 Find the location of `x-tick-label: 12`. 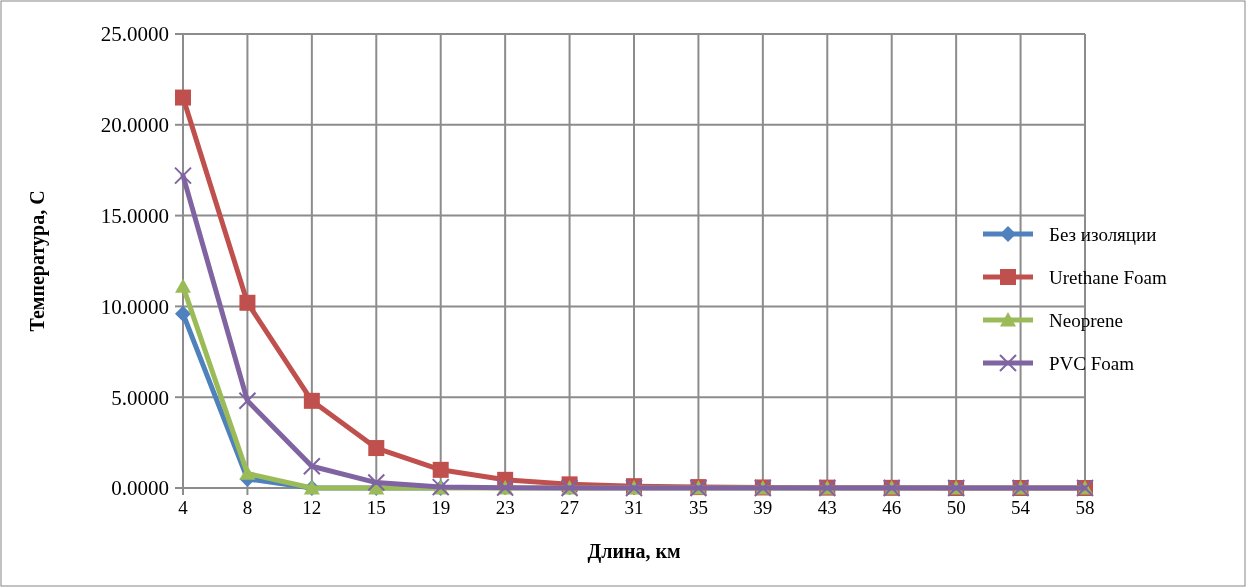

x-tick-label: 12 is located at coordinates (312, 507).